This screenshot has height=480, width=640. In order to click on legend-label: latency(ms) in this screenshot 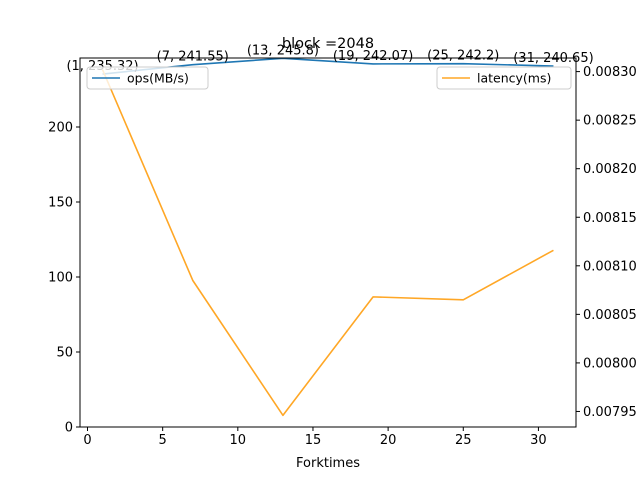, I will do `click(514, 78)`.